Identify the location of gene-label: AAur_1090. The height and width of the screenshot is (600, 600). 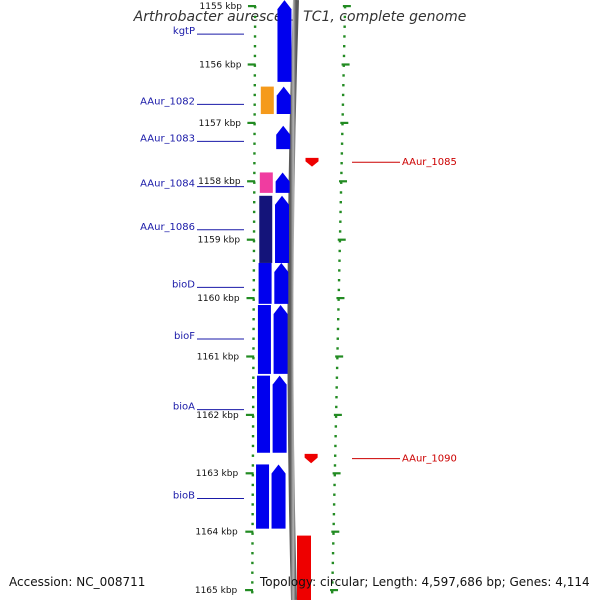
(429, 459).